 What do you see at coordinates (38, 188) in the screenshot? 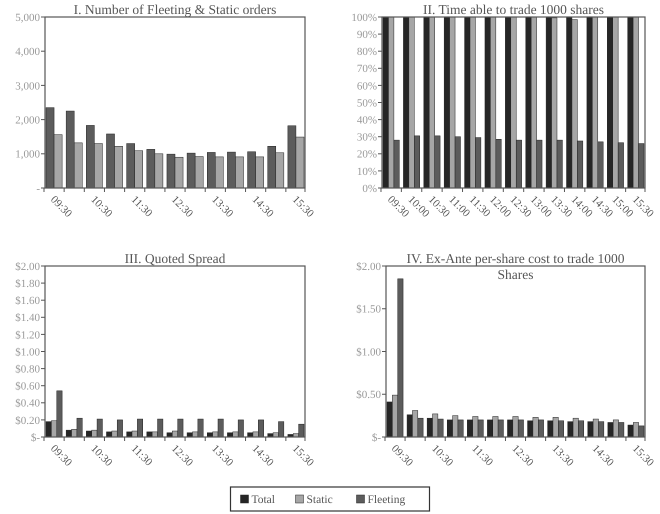
I see `y-tick-label: -` at bounding box center [38, 188].